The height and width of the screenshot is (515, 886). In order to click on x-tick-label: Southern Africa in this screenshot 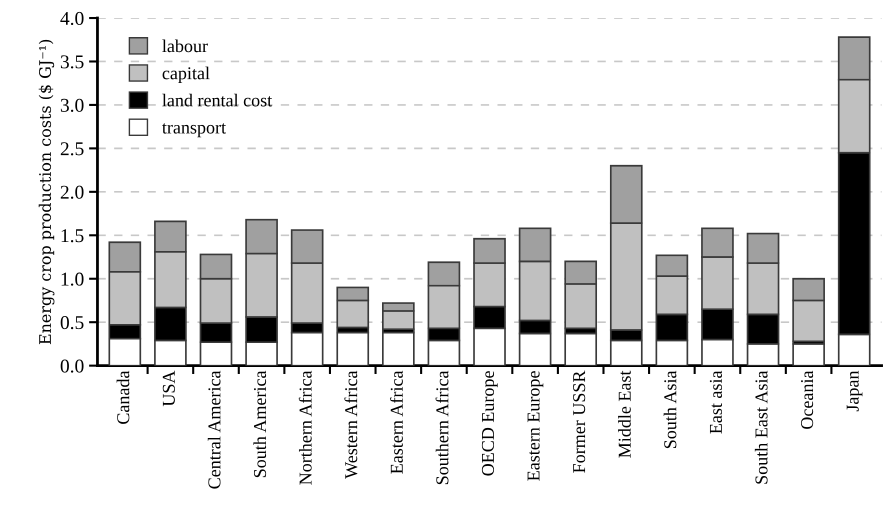, I will do `click(442, 427)`.